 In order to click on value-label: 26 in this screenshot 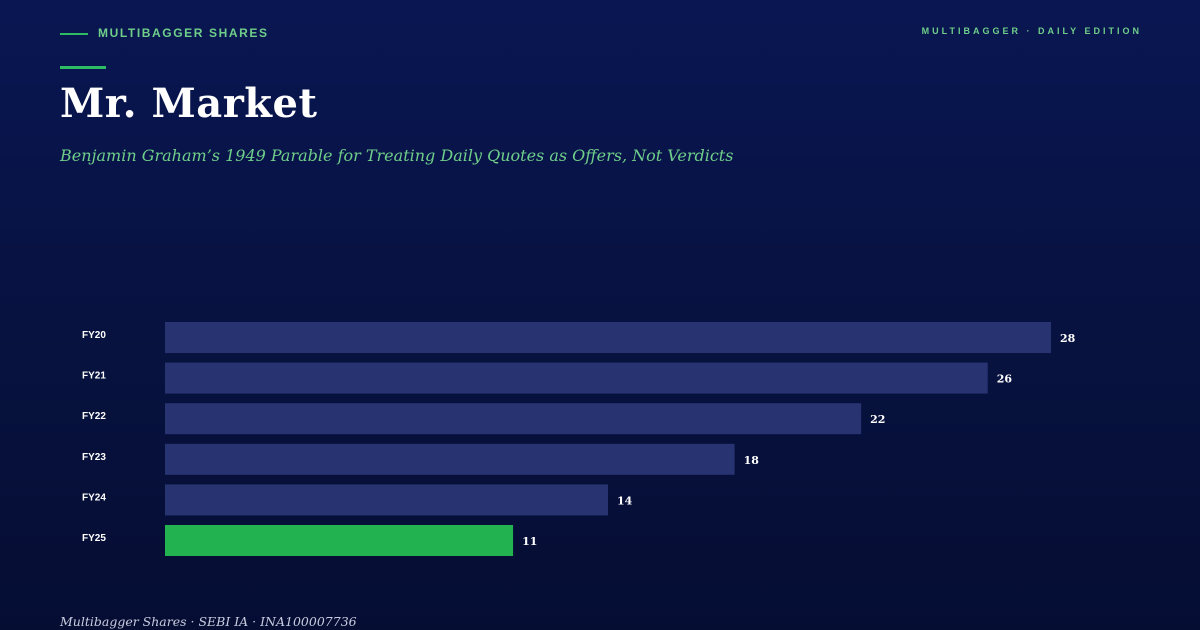, I will do `click(1005, 379)`.